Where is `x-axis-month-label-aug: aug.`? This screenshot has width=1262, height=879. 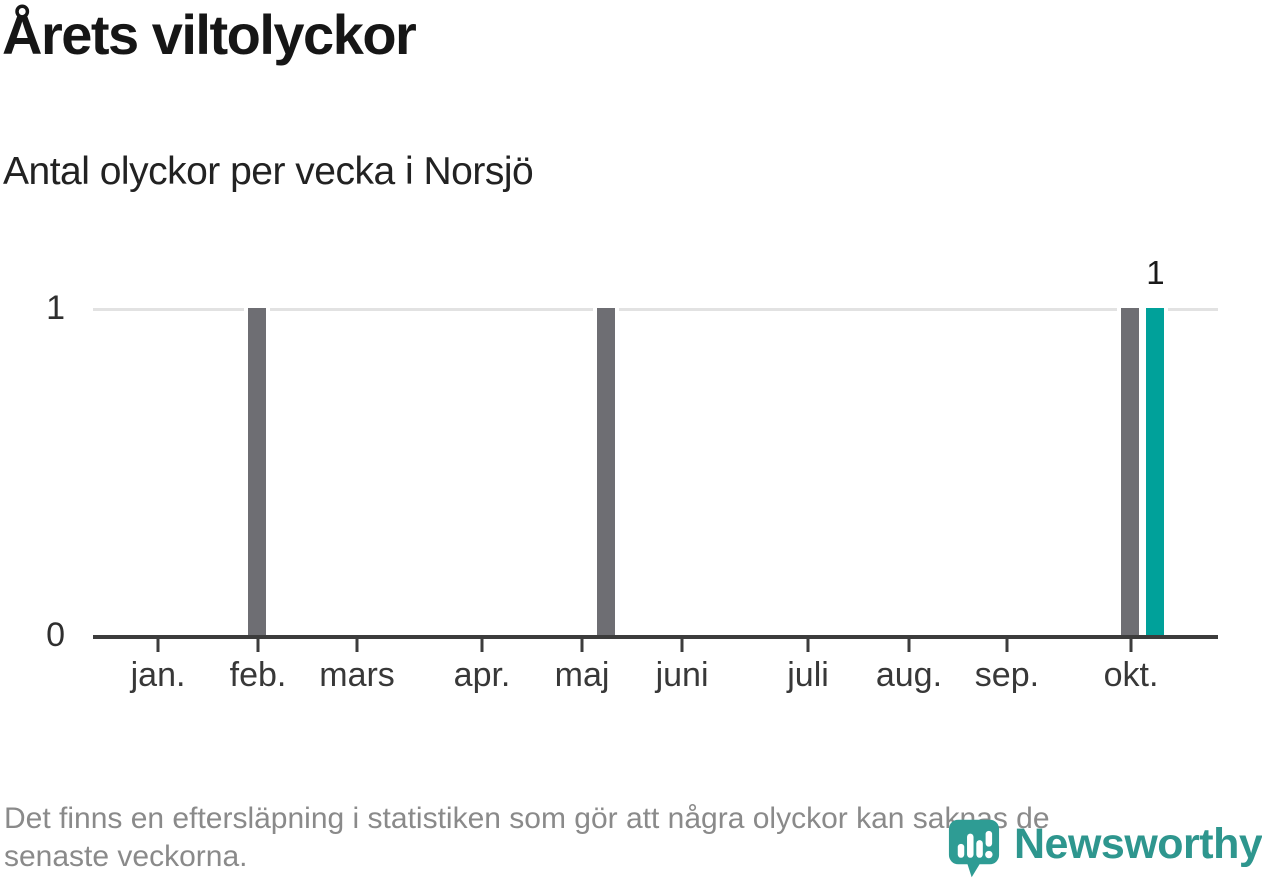 x-axis-month-label-aug: aug. is located at coordinates (909, 675).